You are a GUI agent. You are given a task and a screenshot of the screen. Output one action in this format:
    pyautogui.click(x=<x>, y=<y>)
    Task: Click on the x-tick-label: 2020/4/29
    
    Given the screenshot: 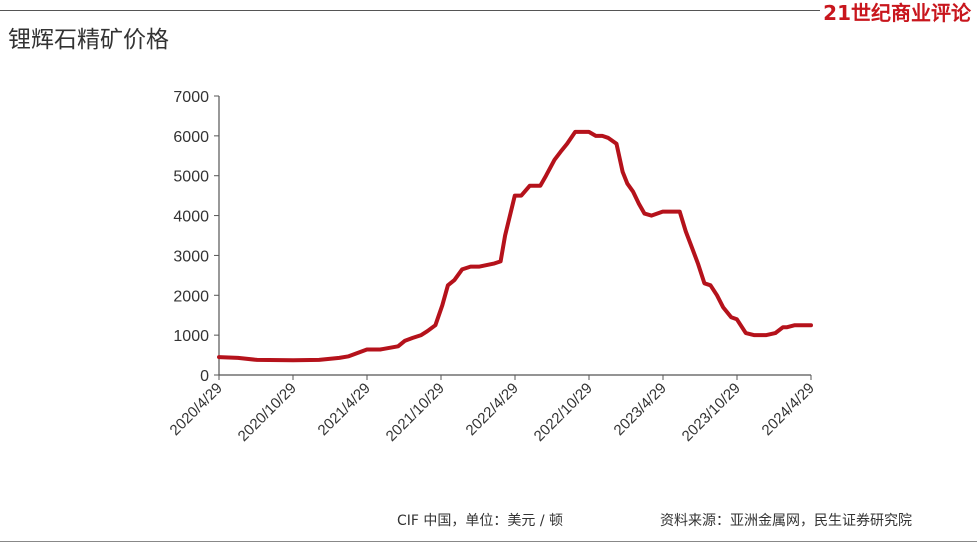 What is the action you would take?
    pyautogui.click(x=196, y=409)
    